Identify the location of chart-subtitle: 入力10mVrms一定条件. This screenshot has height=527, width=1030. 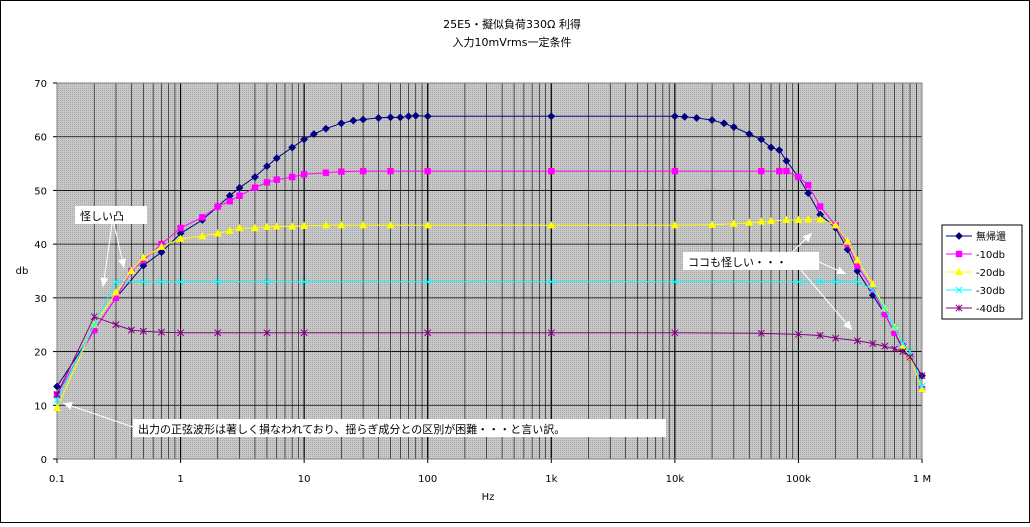
(511, 42).